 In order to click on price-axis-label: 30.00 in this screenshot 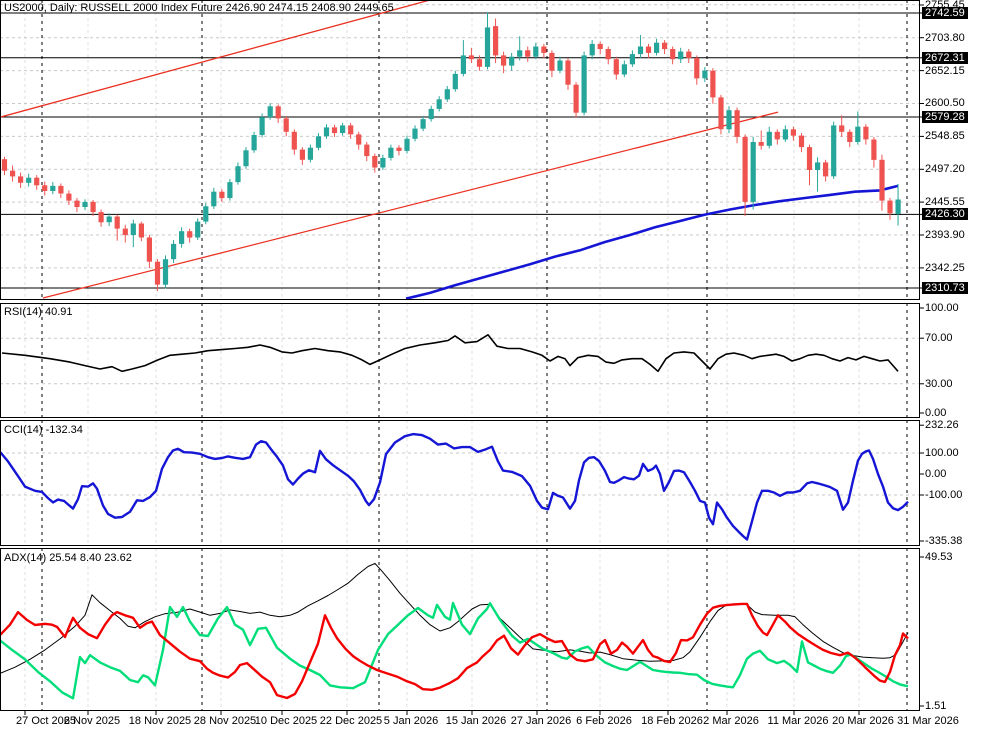, I will do `click(939, 384)`.